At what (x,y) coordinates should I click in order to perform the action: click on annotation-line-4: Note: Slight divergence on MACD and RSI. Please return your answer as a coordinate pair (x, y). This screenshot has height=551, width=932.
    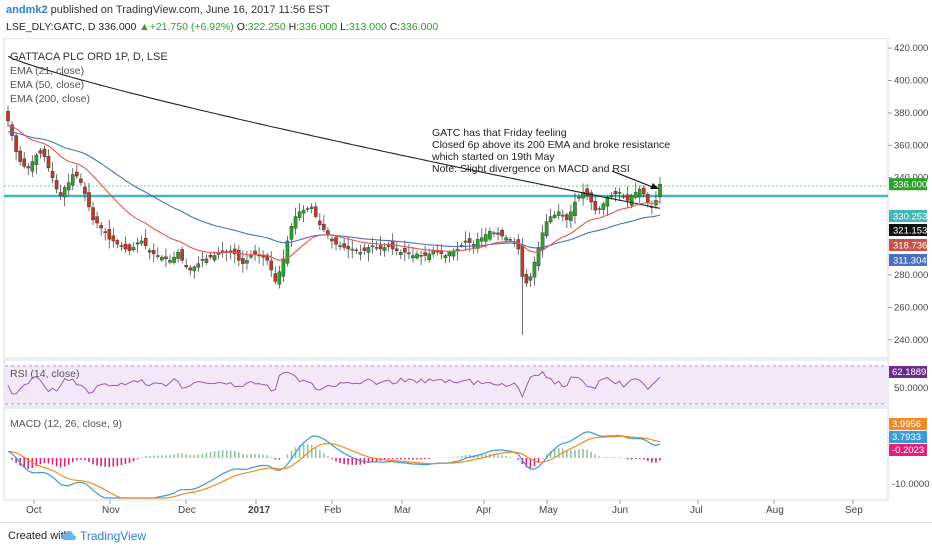
    Looking at the image, I should click on (531, 169).